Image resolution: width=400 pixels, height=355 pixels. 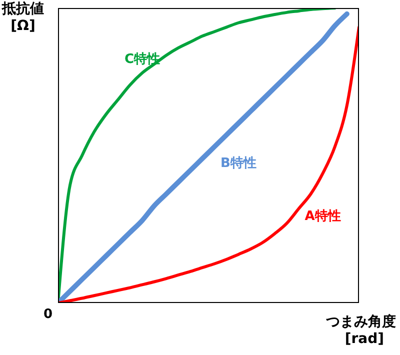 What do you see at coordinates (48, 314) in the screenshot?
I see `text: 0` at bounding box center [48, 314].